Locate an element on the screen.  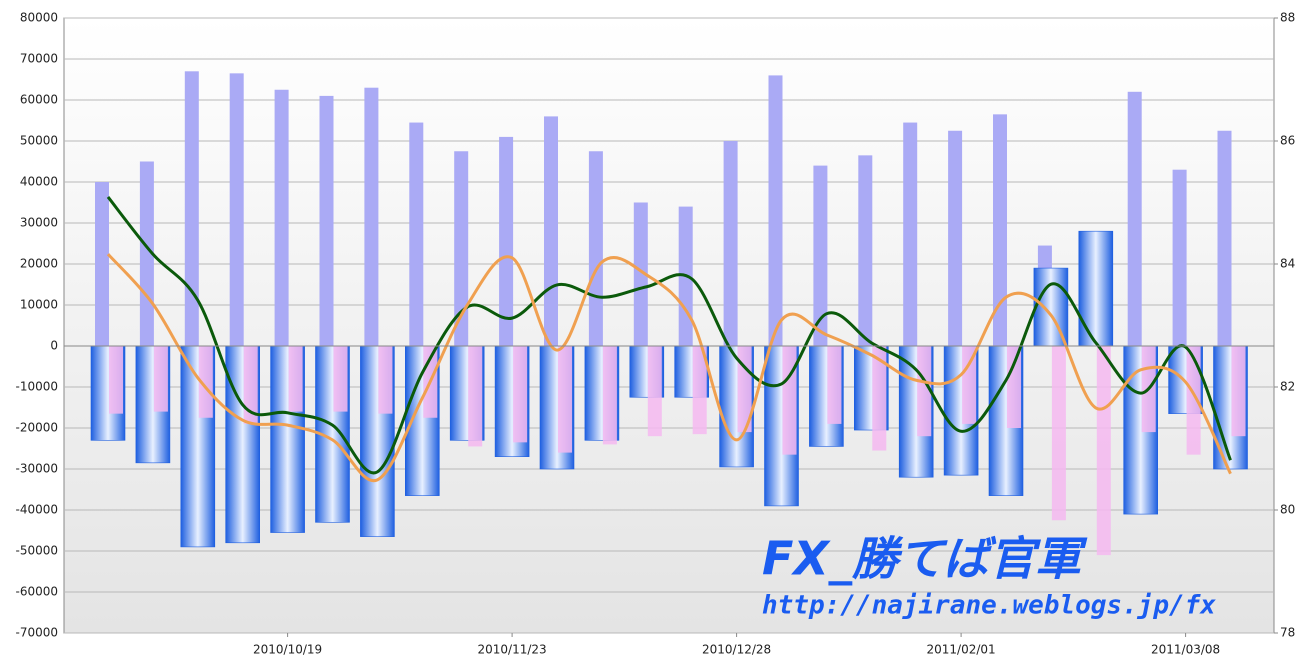
y2-tick-label: 88 is located at coordinates (1287, 18).